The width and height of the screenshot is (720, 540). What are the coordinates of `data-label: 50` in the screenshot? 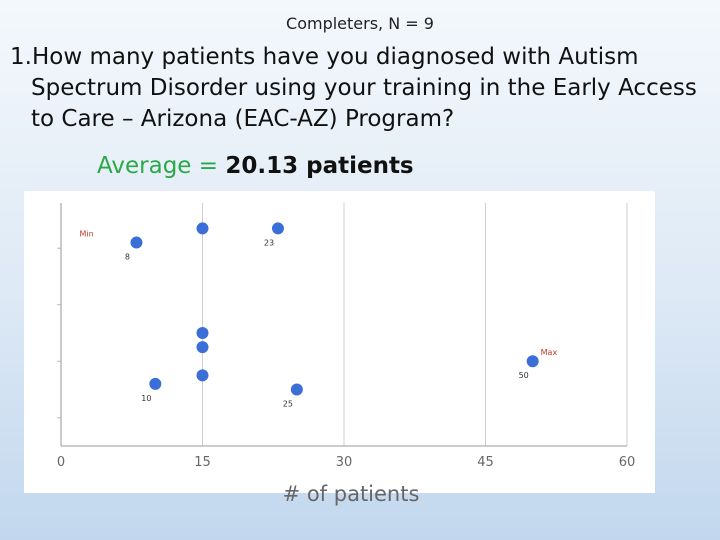 It's located at (524, 375).